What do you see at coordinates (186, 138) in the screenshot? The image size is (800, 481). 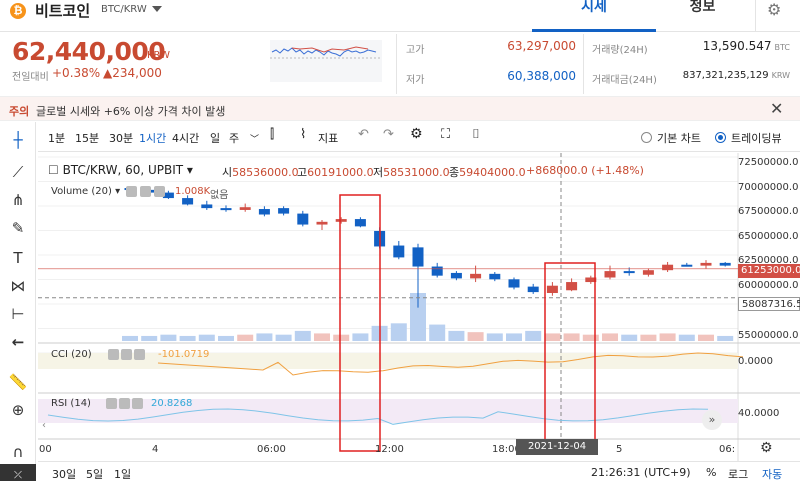 I see `interval-4h: 4시간` at bounding box center [186, 138].